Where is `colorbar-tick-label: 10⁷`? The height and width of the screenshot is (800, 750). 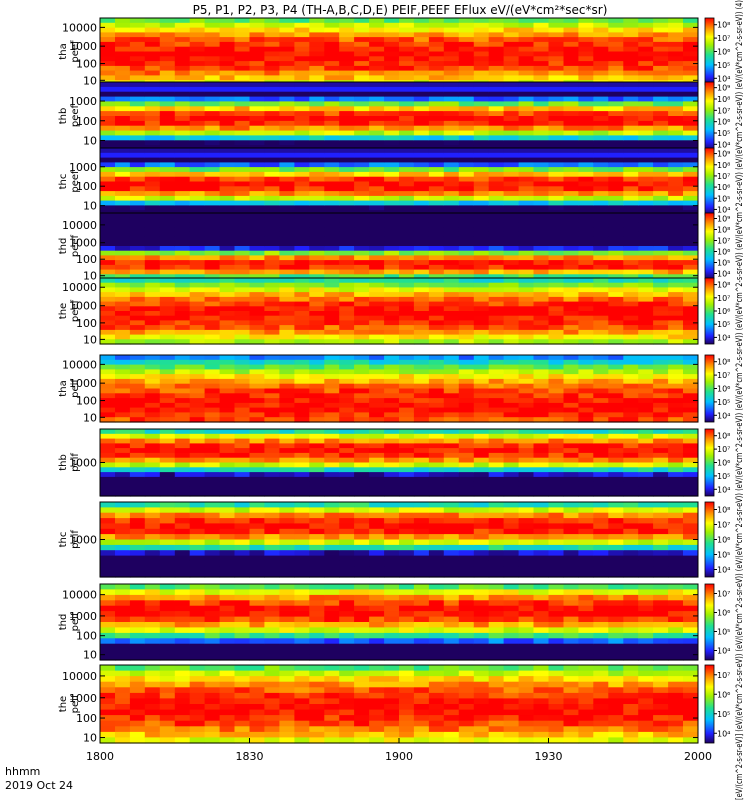 colorbar-tick-label: 10⁷ is located at coordinates (723, 110).